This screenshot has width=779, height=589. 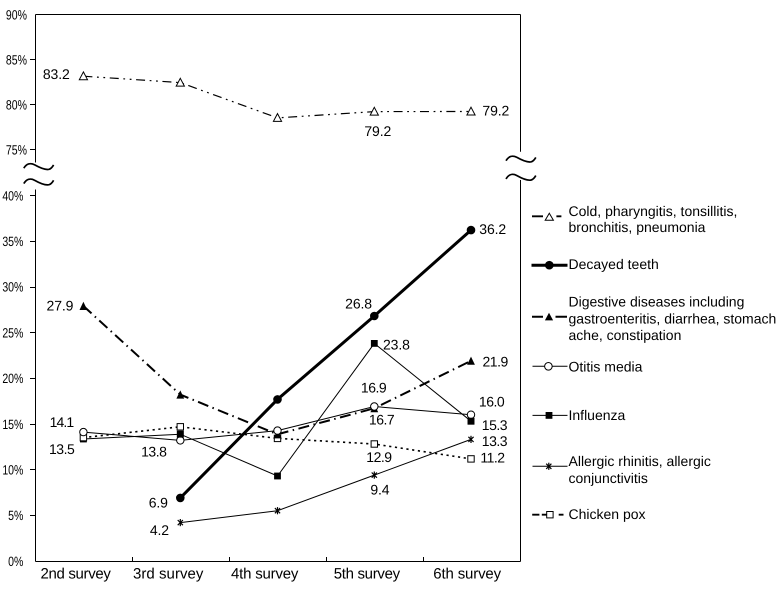 I want to click on svg-text: 30%, so click(x=12, y=287).